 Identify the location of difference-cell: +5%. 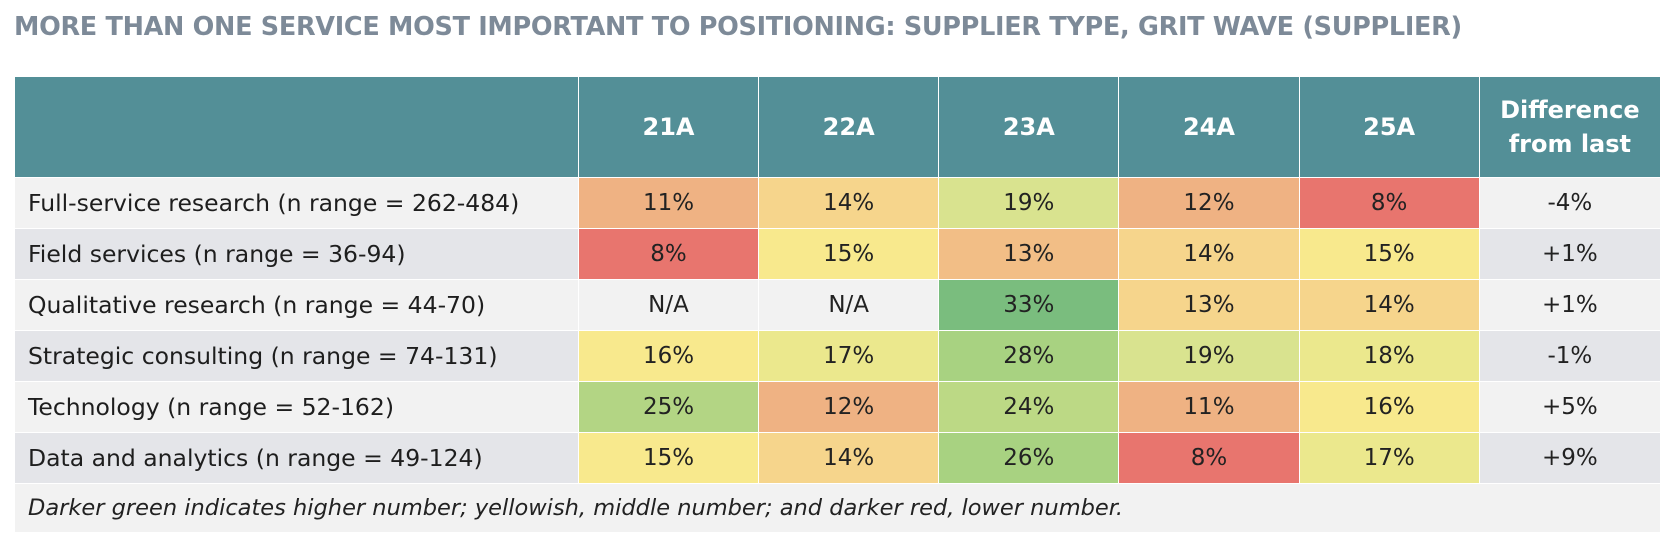
(1570, 407).